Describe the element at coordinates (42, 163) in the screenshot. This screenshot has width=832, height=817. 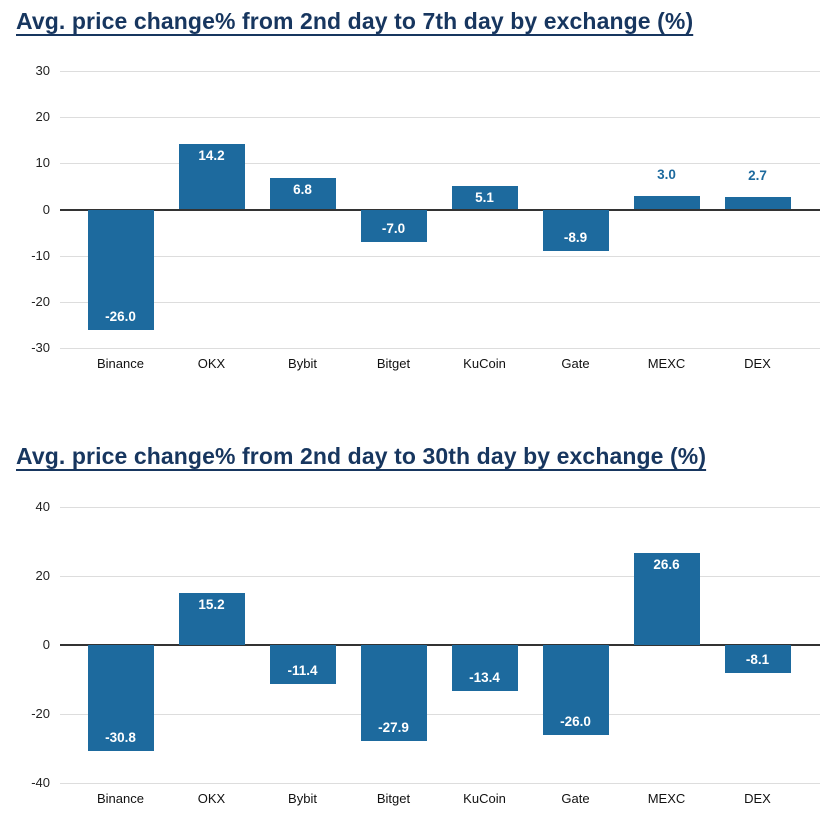
I see `y-tick-label: 10` at that location.